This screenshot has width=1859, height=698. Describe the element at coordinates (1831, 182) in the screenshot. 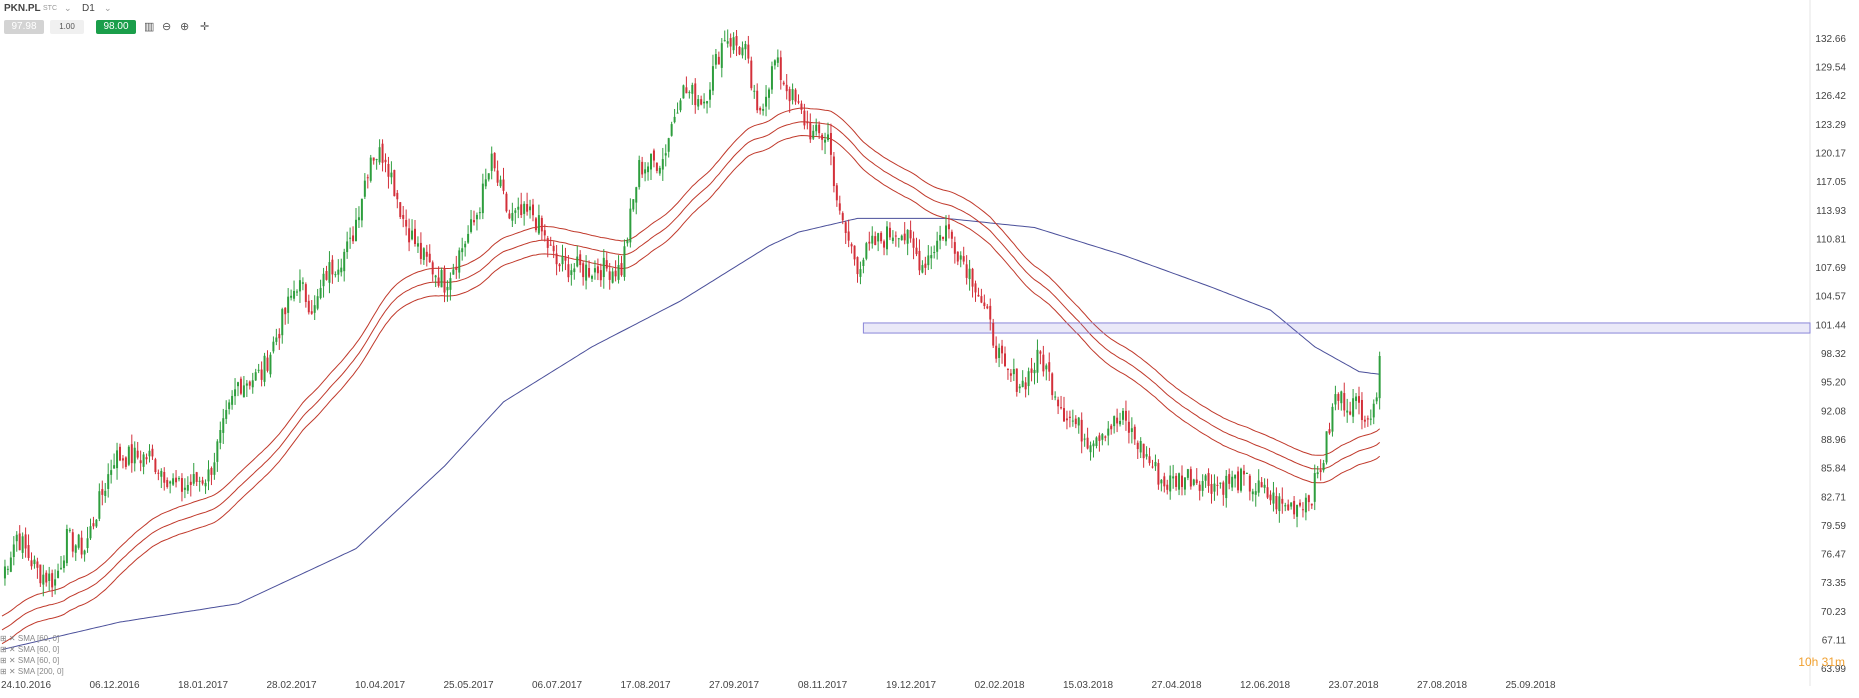

I see `price-tick-label: 117.05` at that location.